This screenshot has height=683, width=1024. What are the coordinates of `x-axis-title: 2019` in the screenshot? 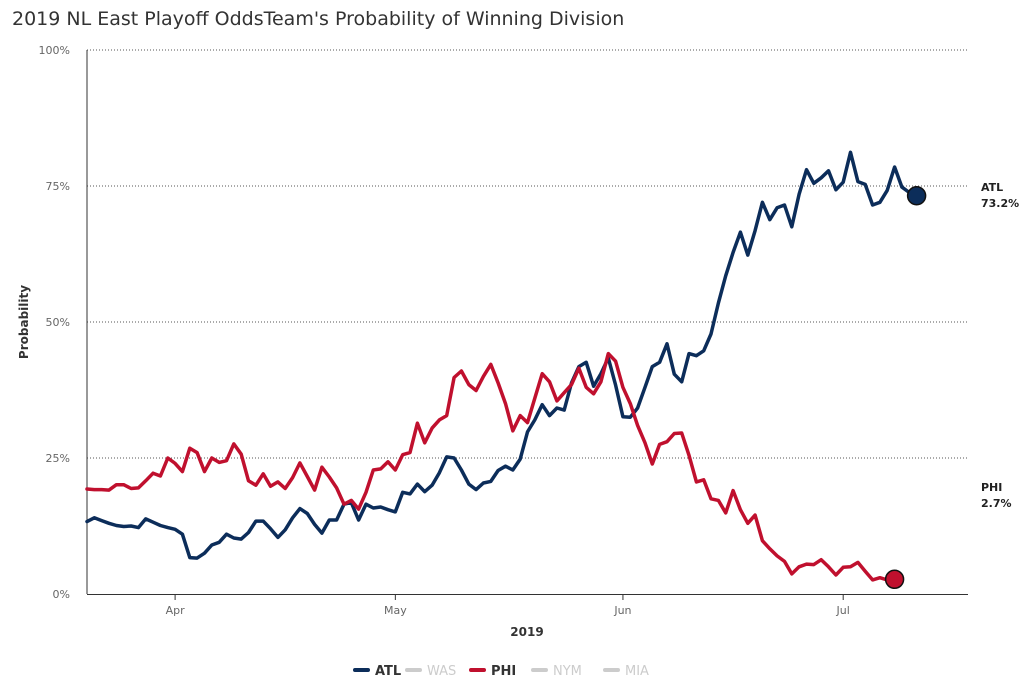 It's located at (526, 632).